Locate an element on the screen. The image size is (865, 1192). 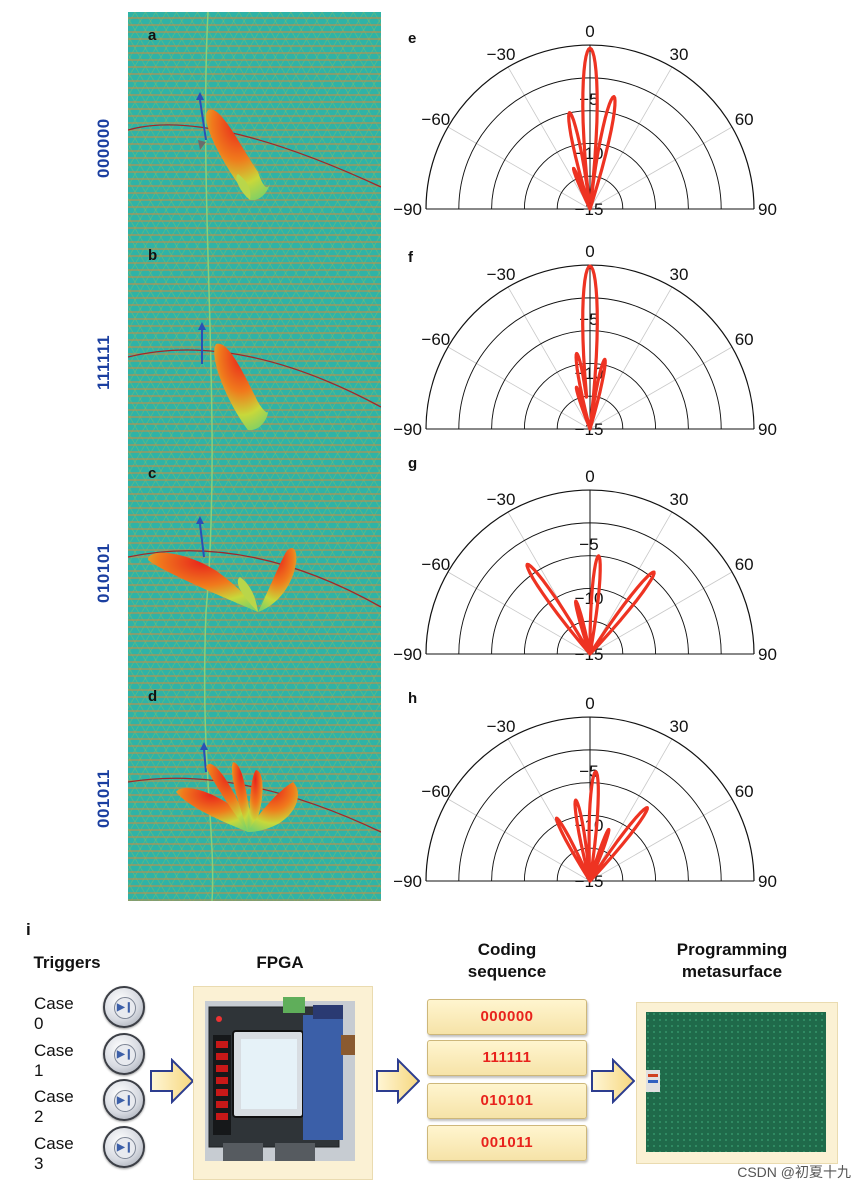
arrowhead-b is located at coordinates (202, 326).